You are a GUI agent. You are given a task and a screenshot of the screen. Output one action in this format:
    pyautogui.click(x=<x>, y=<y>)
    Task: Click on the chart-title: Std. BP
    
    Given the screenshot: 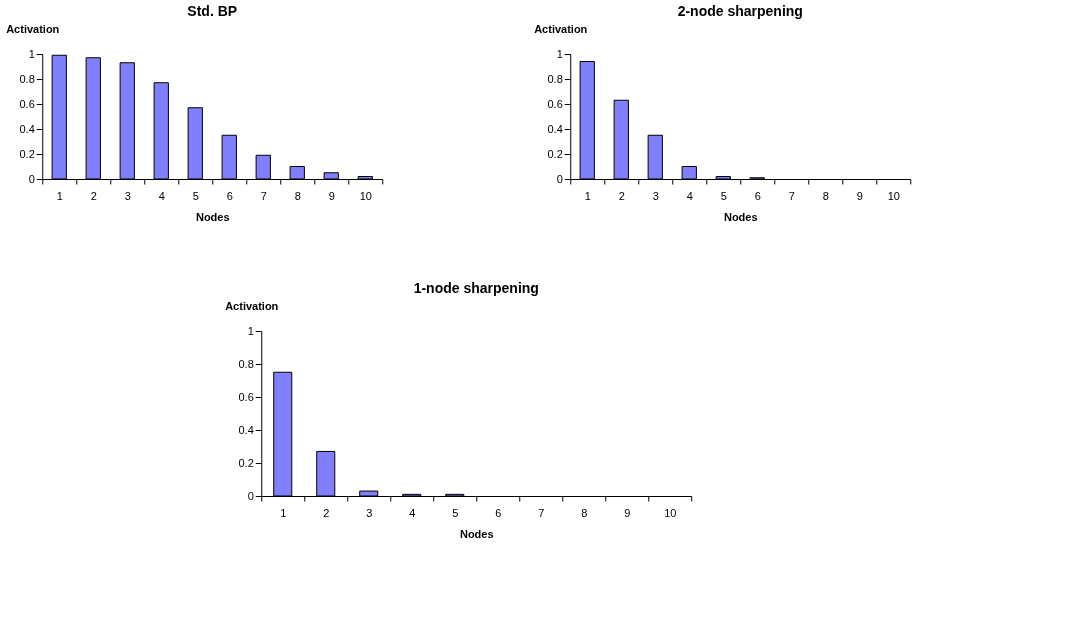 What is the action you would take?
    pyautogui.click(x=212, y=11)
    